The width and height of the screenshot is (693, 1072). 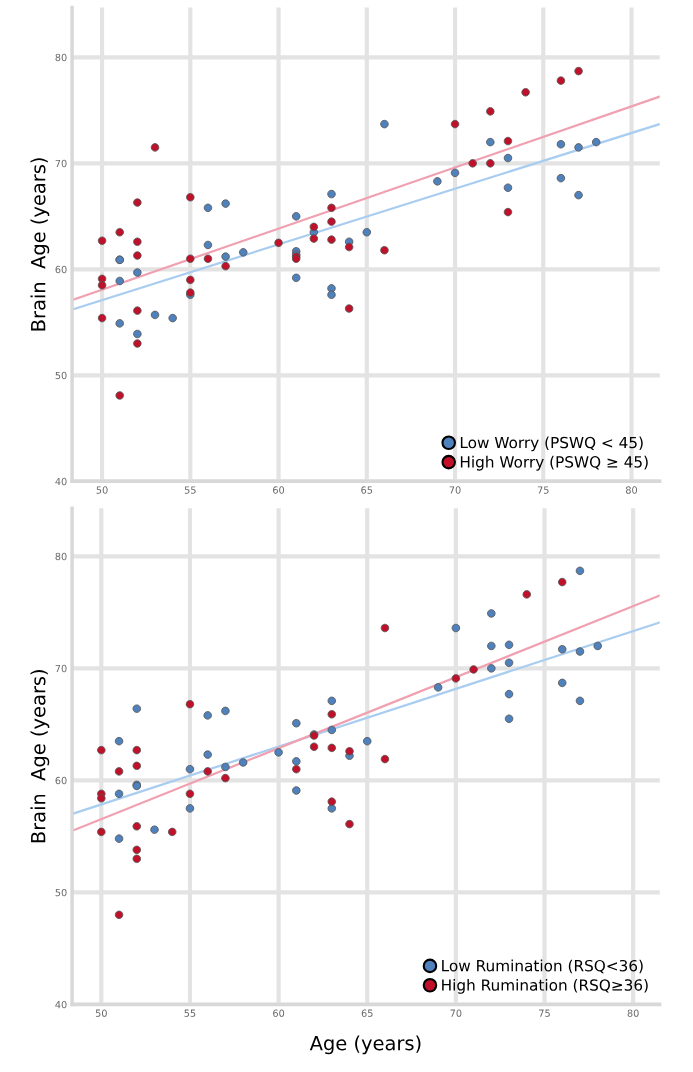 I want to click on legend-label: High Rumination (RSQ≥36), so click(x=545, y=986).